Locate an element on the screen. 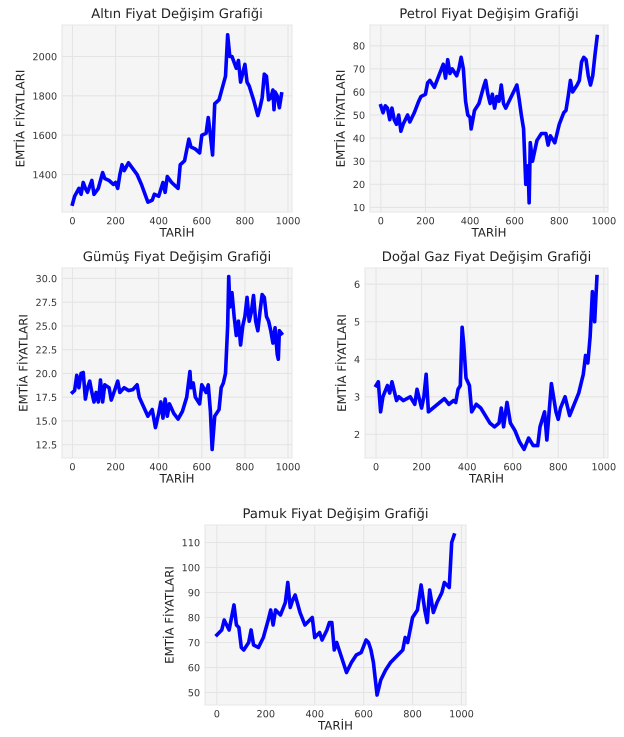  y-tick-label: 110 is located at coordinates (191, 542).